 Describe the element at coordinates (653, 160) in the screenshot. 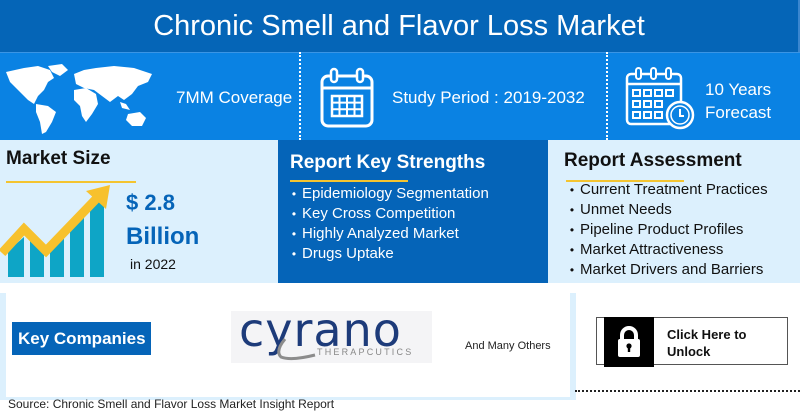

I see `report-assessment-title: Report Assessment` at that location.